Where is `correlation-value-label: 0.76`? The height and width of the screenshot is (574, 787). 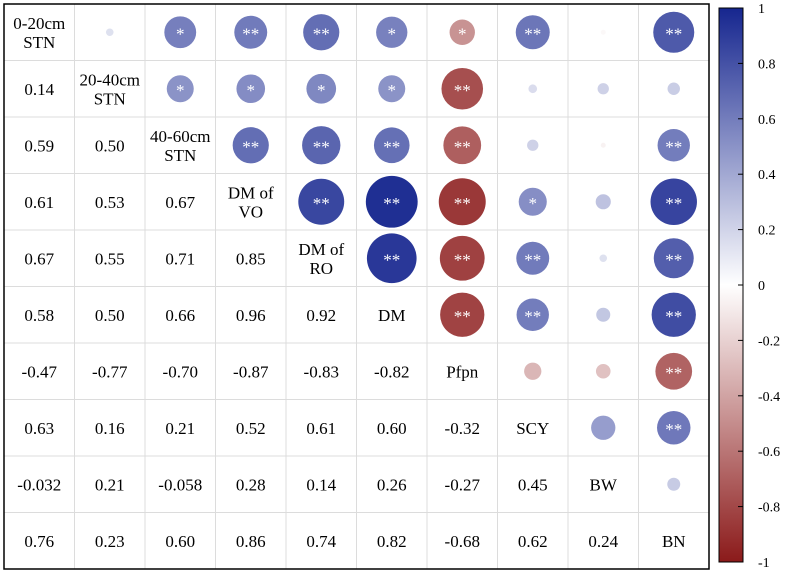
correlation-value-label: 0.76 is located at coordinates (39, 541).